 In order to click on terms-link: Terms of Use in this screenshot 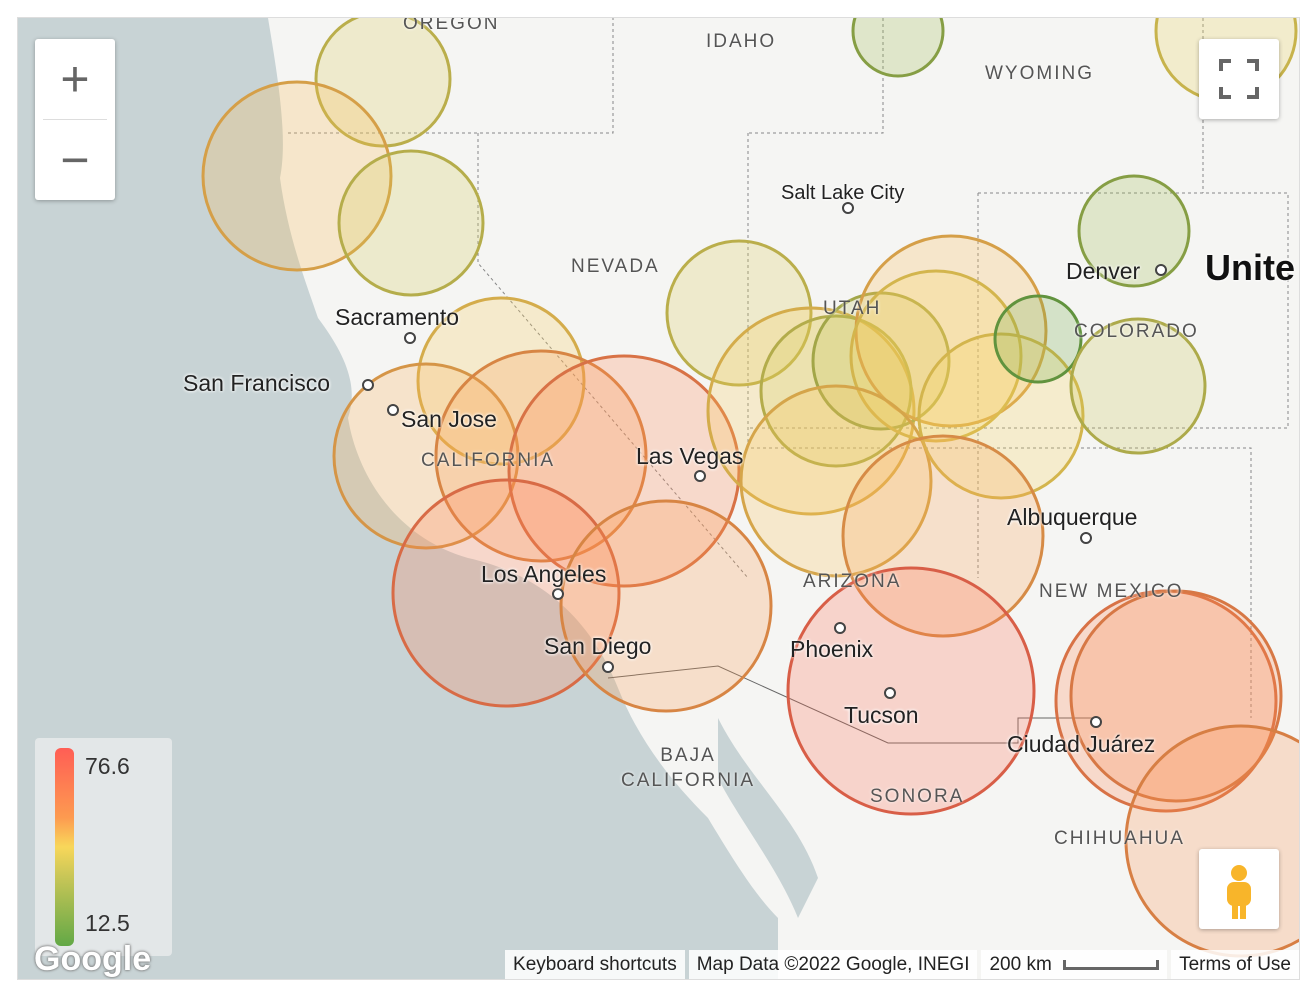, I will do `click(1235, 964)`.